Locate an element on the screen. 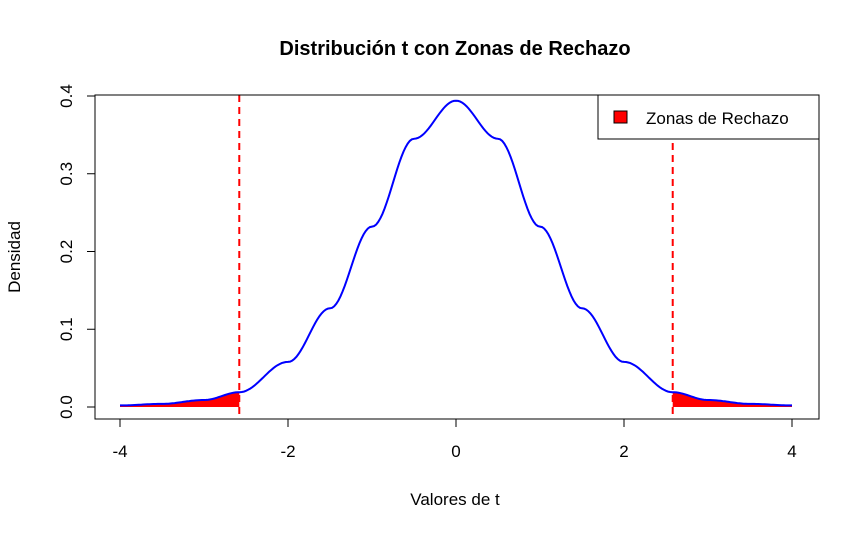 This screenshot has width=866, height=535. y-tick-label: 0.2 is located at coordinates (66, 252).